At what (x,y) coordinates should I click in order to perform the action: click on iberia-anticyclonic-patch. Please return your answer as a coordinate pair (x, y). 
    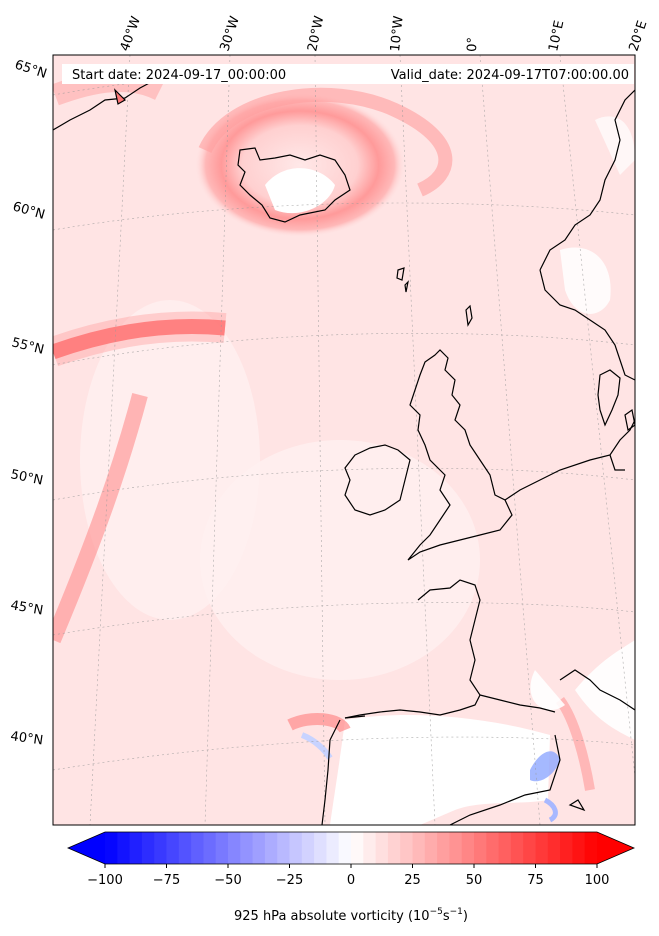
    Looking at the image, I should click on (440, 770).